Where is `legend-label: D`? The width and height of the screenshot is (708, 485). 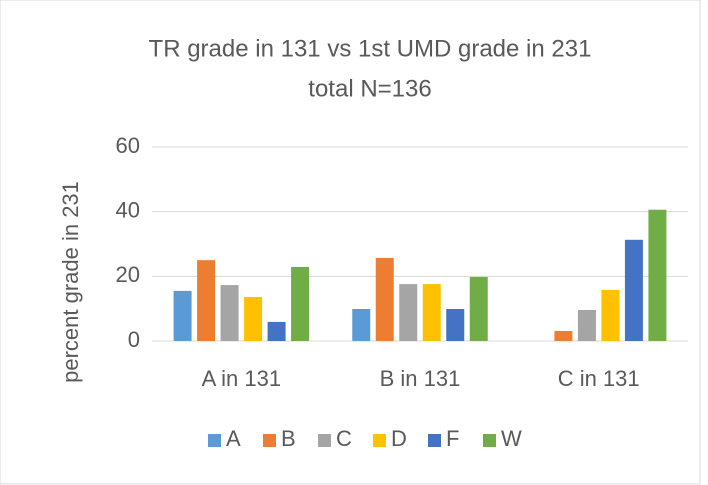
legend-label: D is located at coordinates (399, 438).